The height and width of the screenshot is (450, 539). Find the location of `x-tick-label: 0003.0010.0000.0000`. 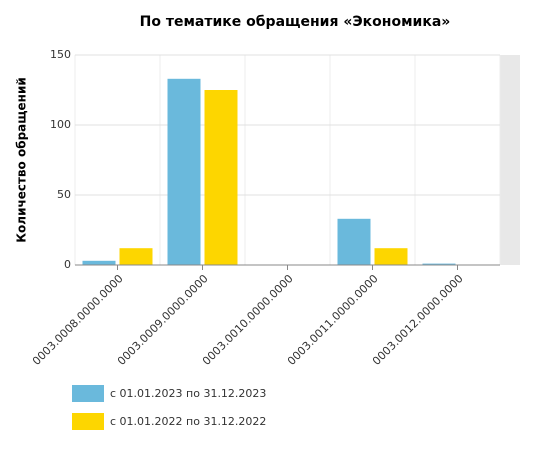

x-tick-label: 0003.0010.0000.0000 is located at coordinates (248, 320).